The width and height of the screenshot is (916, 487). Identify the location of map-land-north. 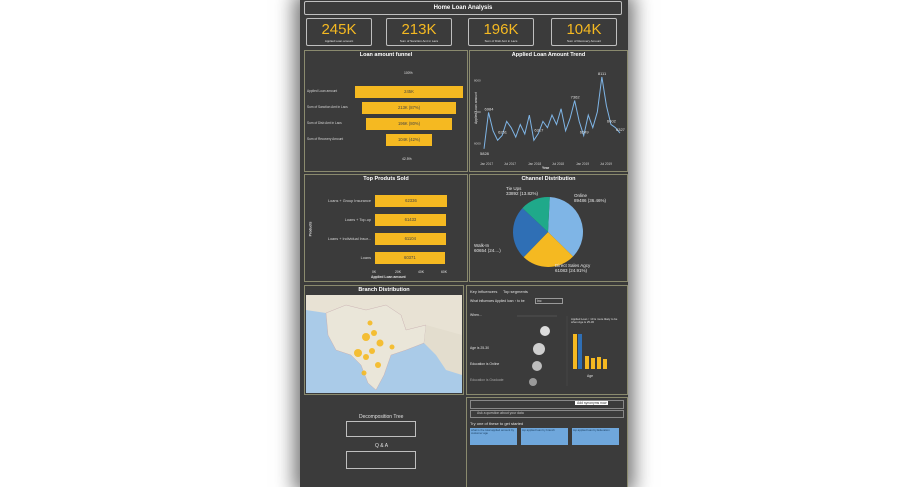
(384, 317).